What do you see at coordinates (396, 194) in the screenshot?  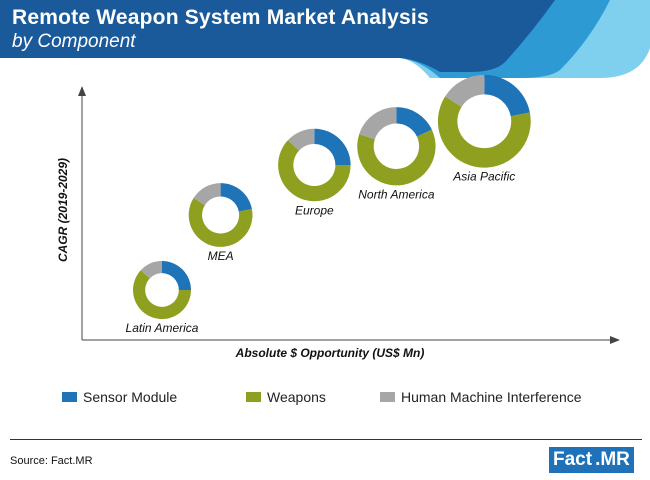 I see `region-label-north-america: North America` at bounding box center [396, 194].